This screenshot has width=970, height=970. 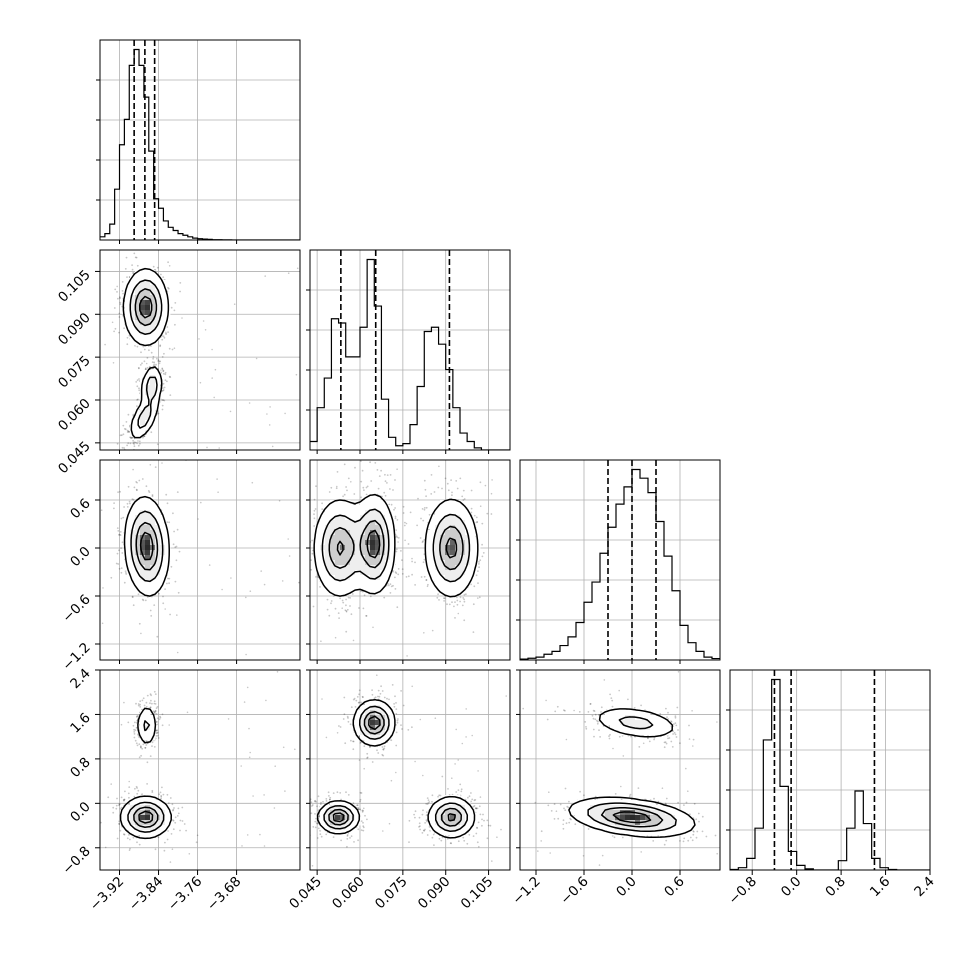 What do you see at coordinates (200, 144) in the screenshot?
I see `histogram-step` at bounding box center [200, 144].